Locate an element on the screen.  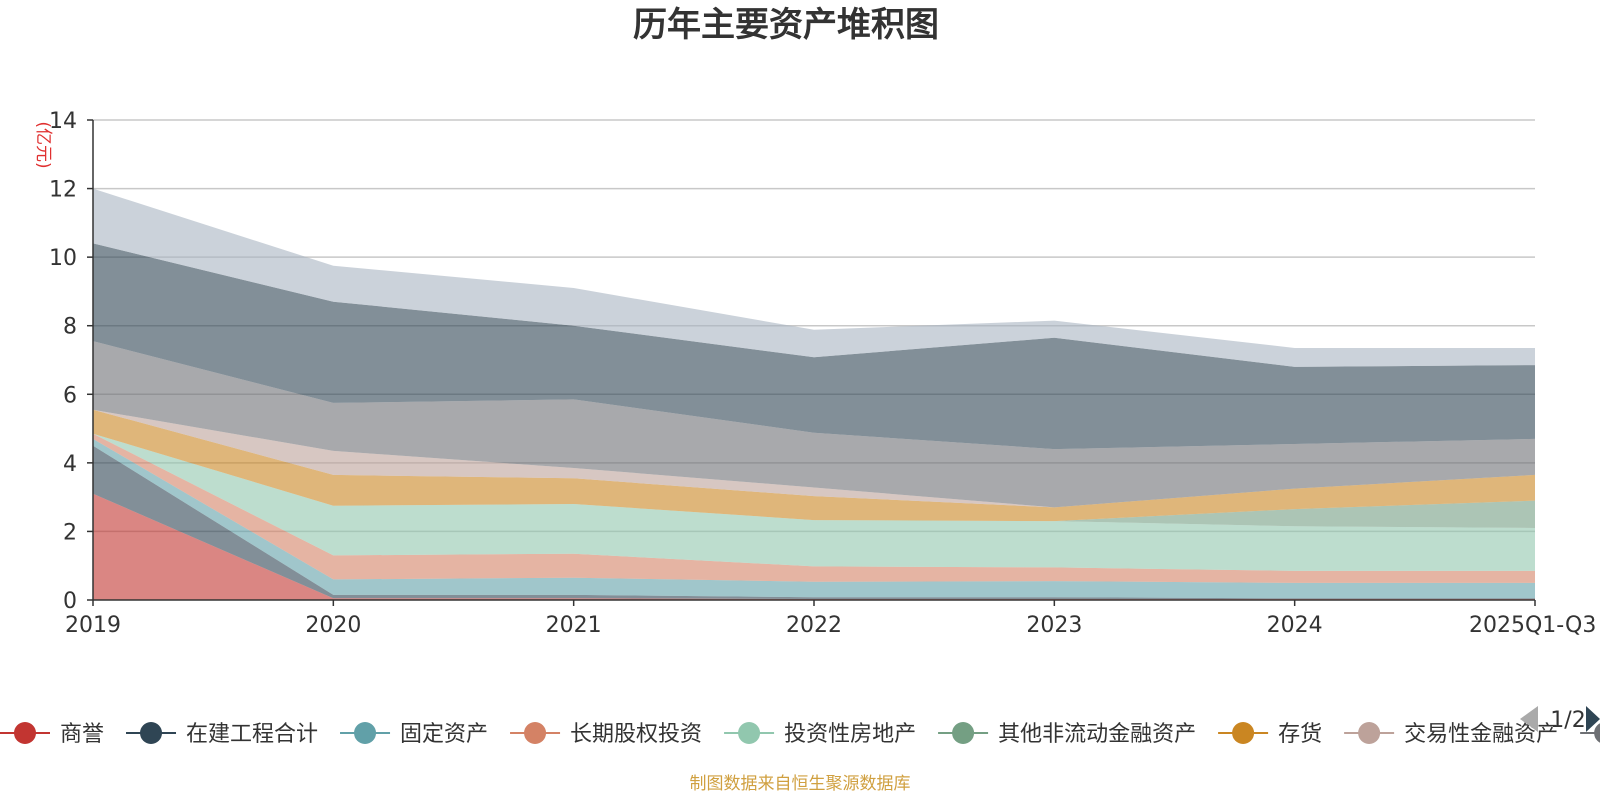
x-tick-label: 2019 is located at coordinates (93, 625).